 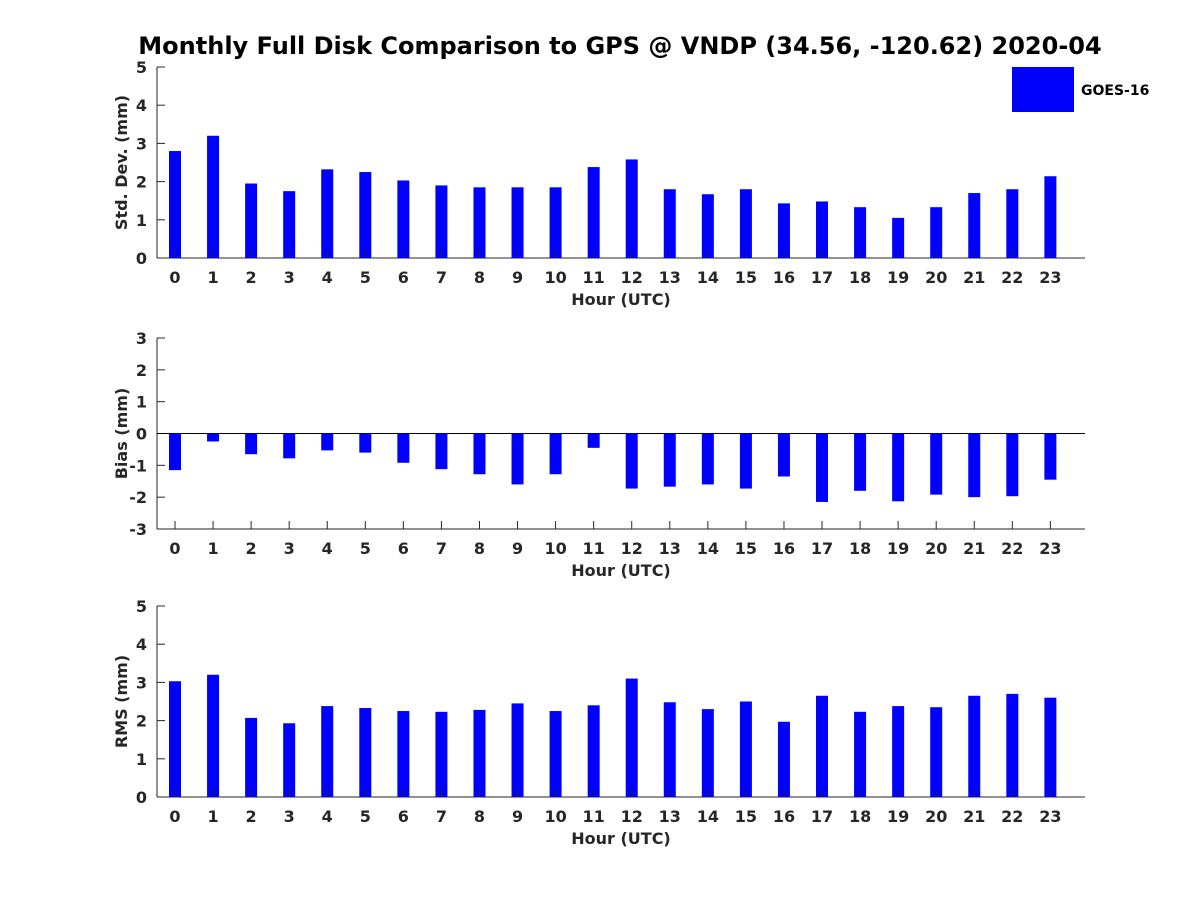 I want to click on legend-label-goes-16: GOES-16, so click(x=1115, y=91).